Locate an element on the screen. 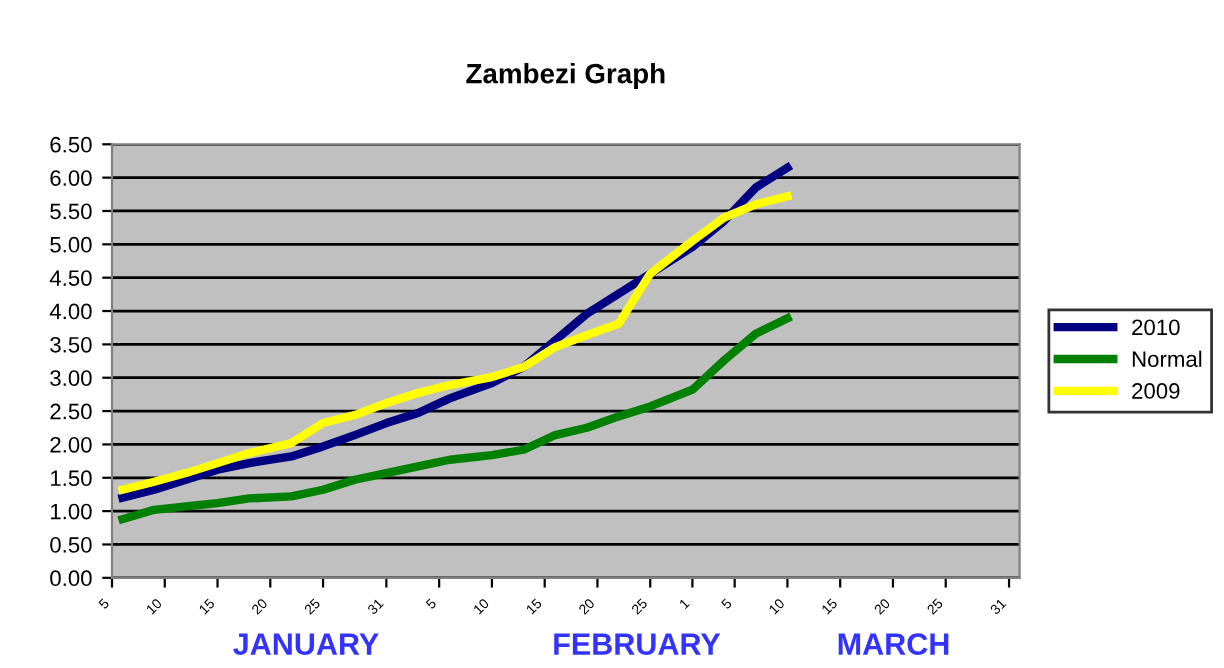  y-tick-label: 2.50 is located at coordinates (71, 411).